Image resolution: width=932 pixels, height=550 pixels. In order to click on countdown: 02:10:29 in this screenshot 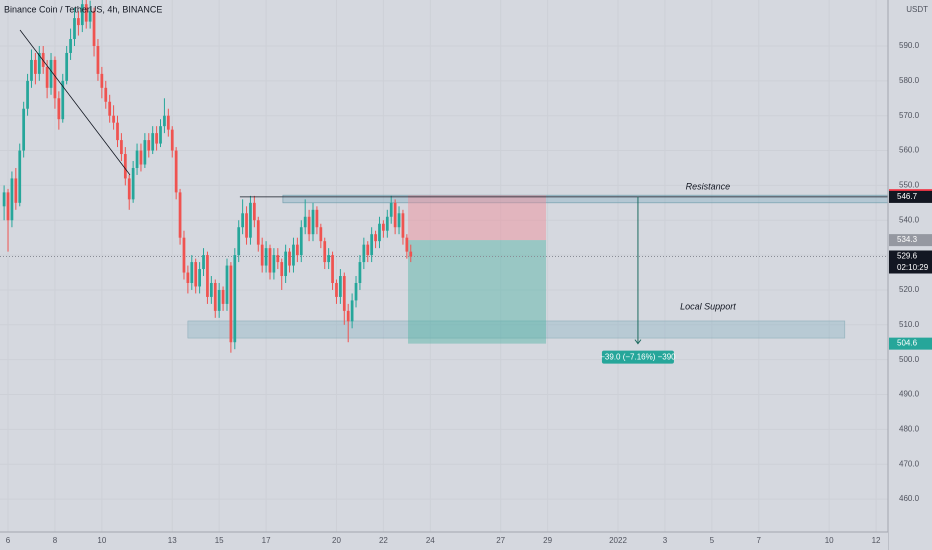, I will do `click(913, 267)`.